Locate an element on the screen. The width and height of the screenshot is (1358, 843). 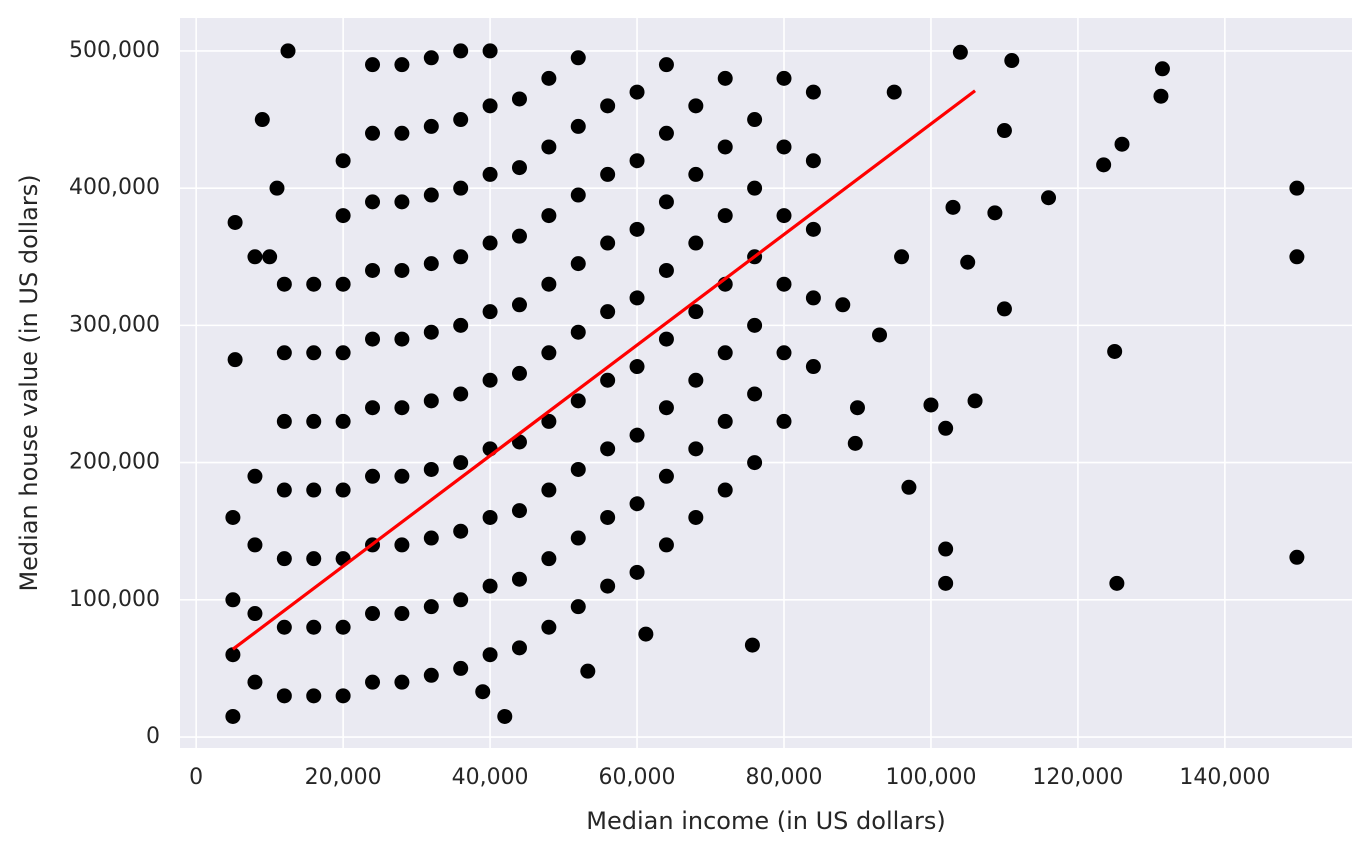
y-tick-label: 200,000 is located at coordinates (114, 462).